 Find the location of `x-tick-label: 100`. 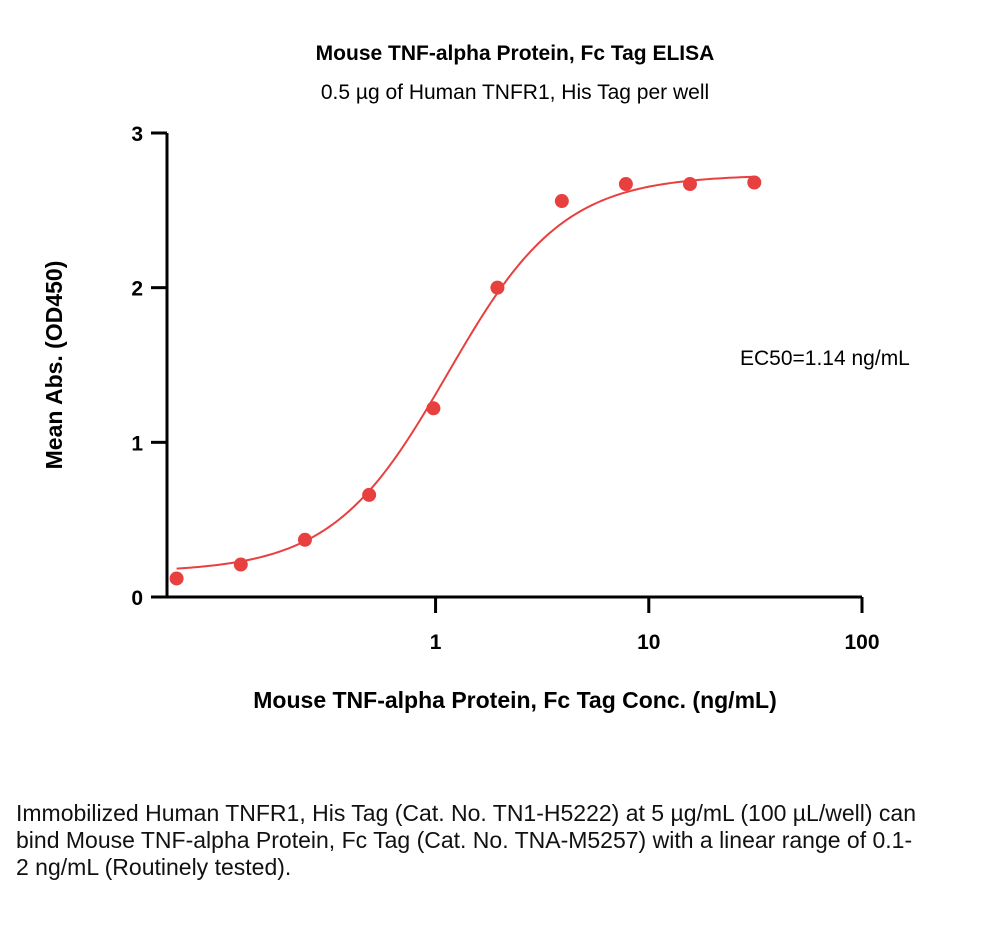

x-tick-label: 100 is located at coordinates (861, 642).